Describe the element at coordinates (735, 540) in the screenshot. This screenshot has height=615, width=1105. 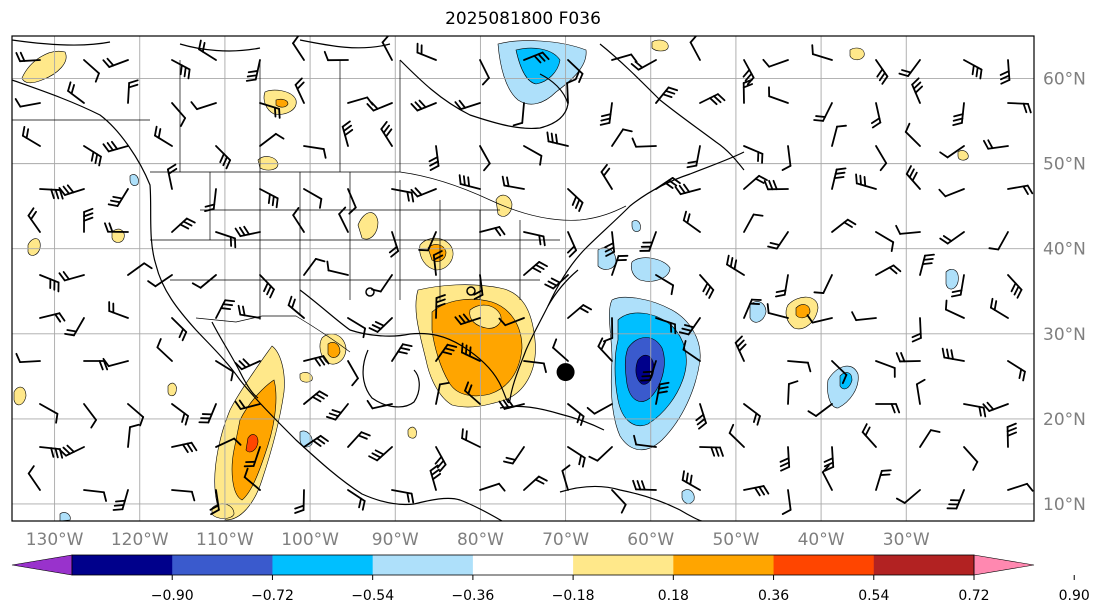
I see `longitude-label: 50°W` at that location.